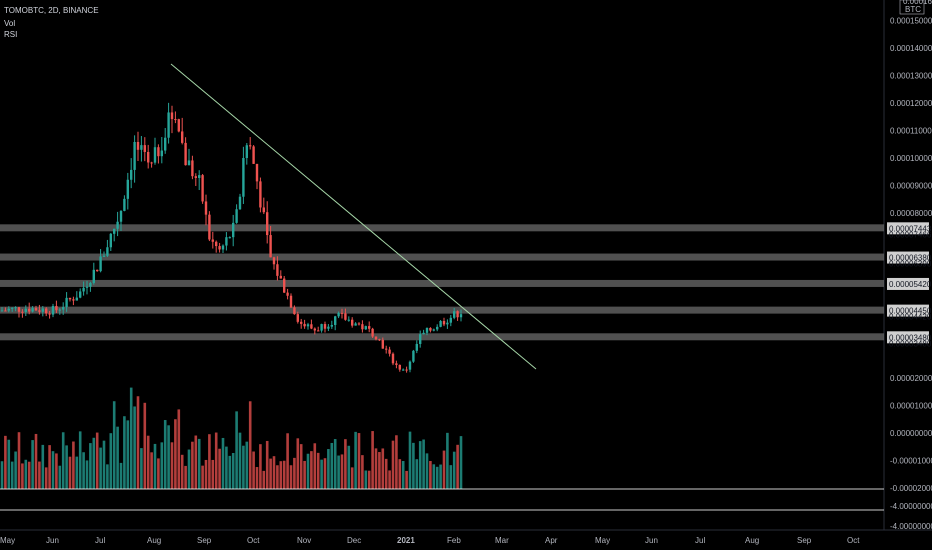  What do you see at coordinates (502, 540) in the screenshot?
I see `time-tick-10: Mar` at bounding box center [502, 540].